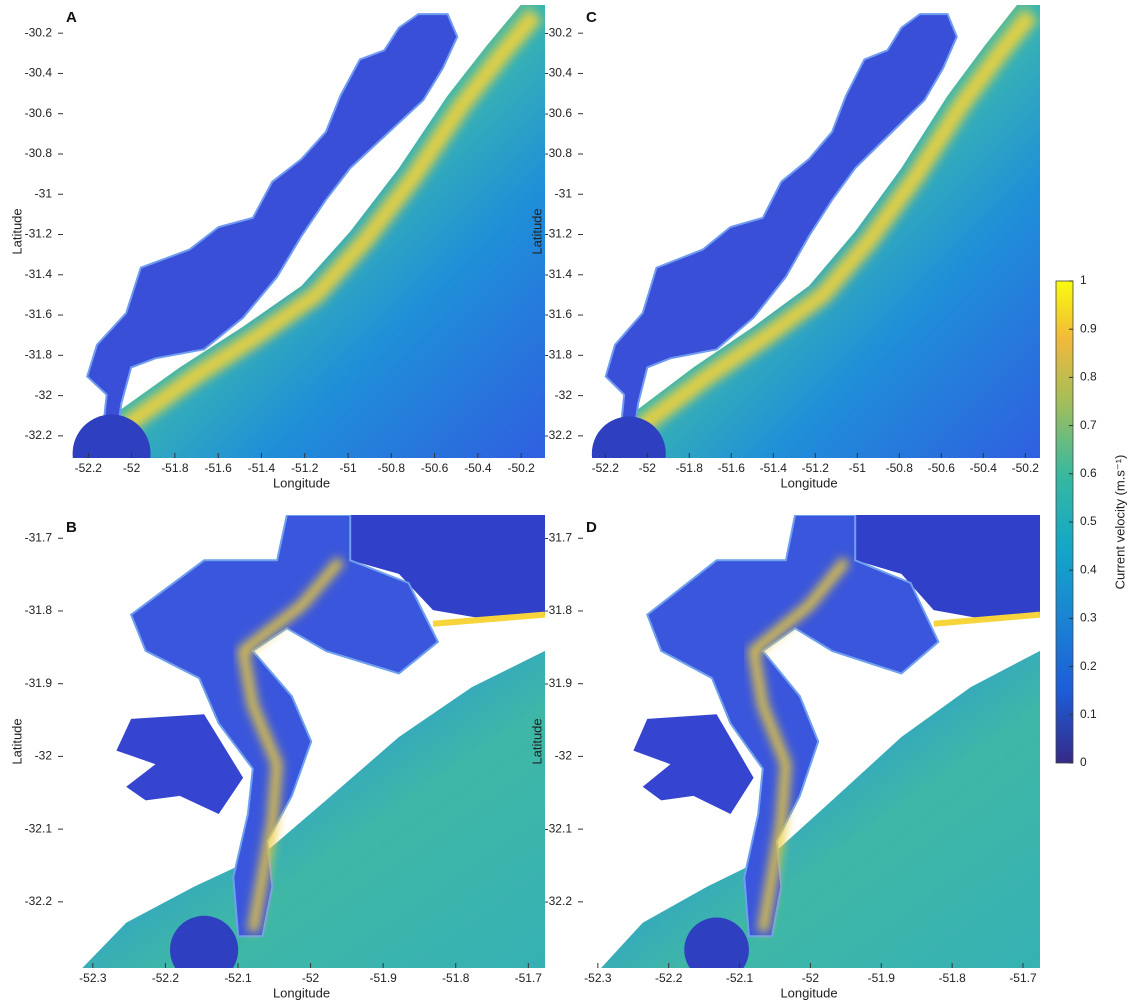 Image resolution: width=1135 pixels, height=1003 pixels. I want to click on tributaries, so click(693, 764).